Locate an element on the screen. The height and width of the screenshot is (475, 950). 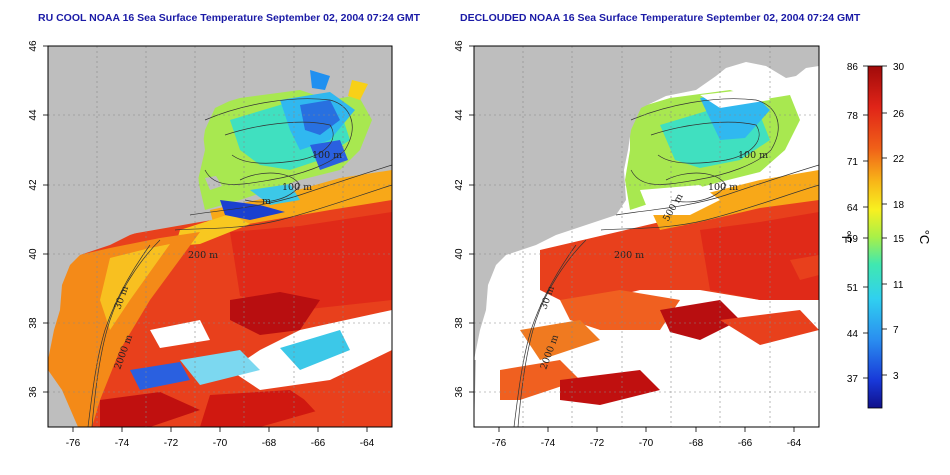
celsius-unit-label: °C is located at coordinates (924, 237).